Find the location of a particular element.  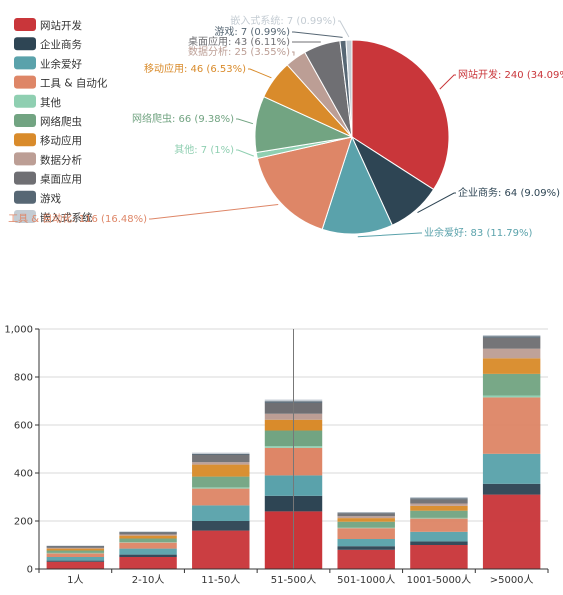

legend-label: 其他 is located at coordinates (50, 102).